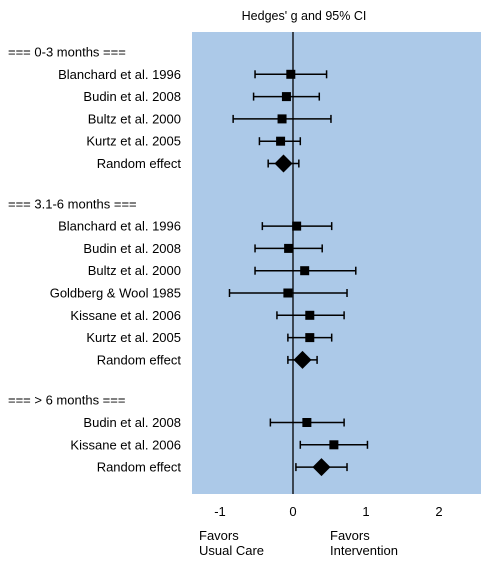 The image size is (481, 565). What do you see at coordinates (199, 293) in the screenshot?
I see `study-row: Goldberg & Wool 1985` at bounding box center [199, 293].